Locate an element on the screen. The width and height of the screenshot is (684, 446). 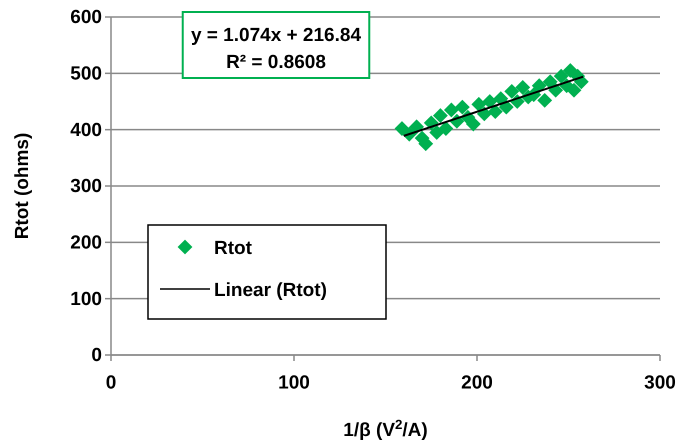
y-axis-title: Rtot (ohms) is located at coordinates (22, 186).